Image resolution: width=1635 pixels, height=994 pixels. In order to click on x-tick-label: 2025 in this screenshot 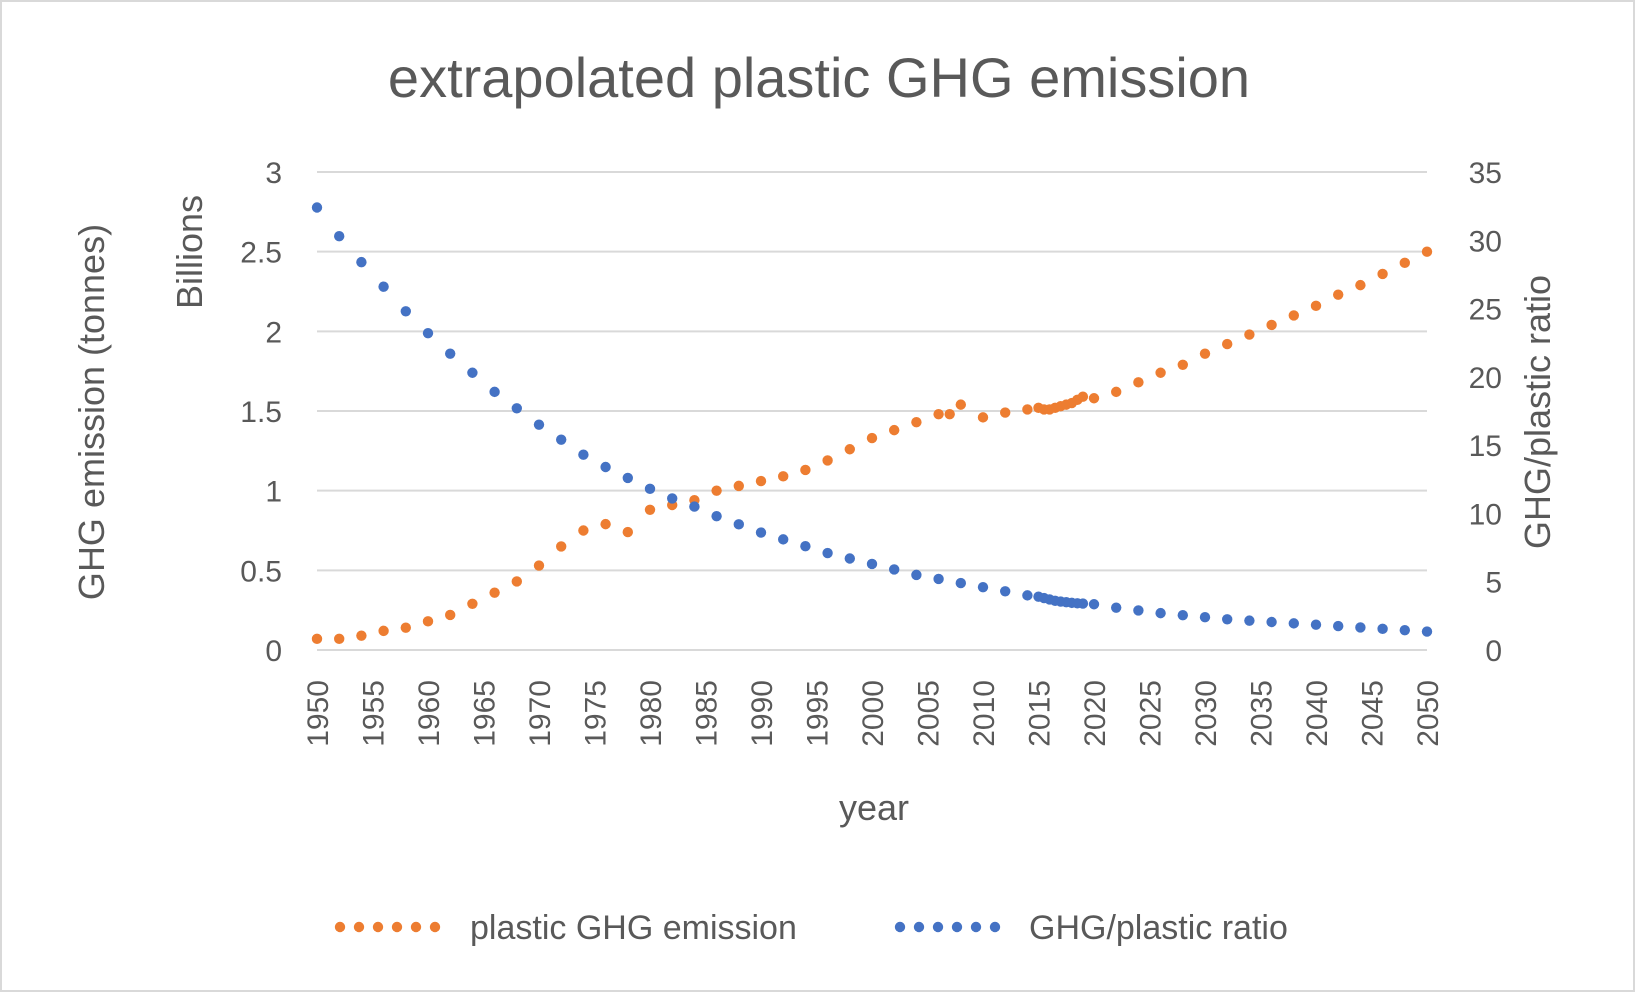, I will do `click(1151, 713)`.